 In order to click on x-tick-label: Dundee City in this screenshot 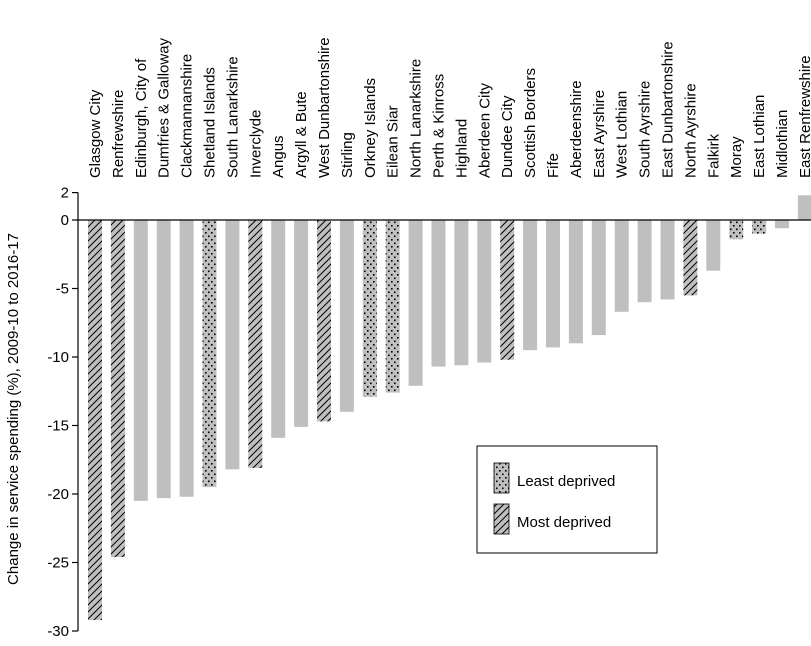, I will do `click(507, 136)`.